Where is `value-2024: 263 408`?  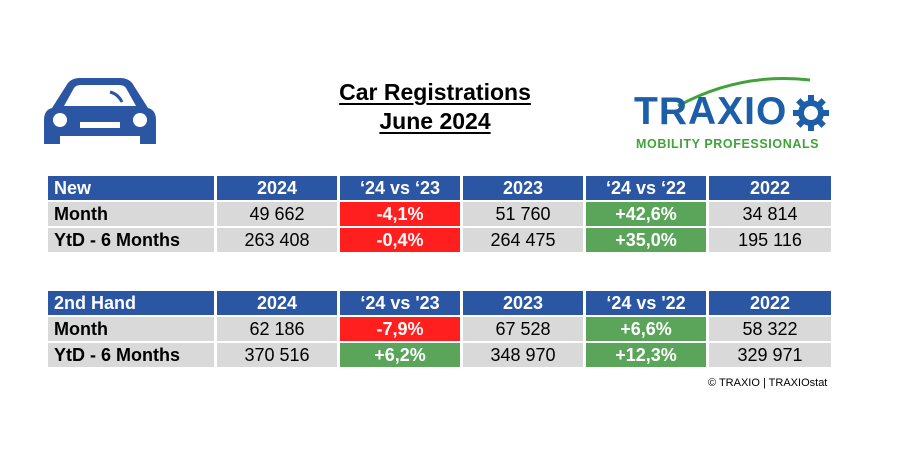
value-2024: 263 408 is located at coordinates (277, 240).